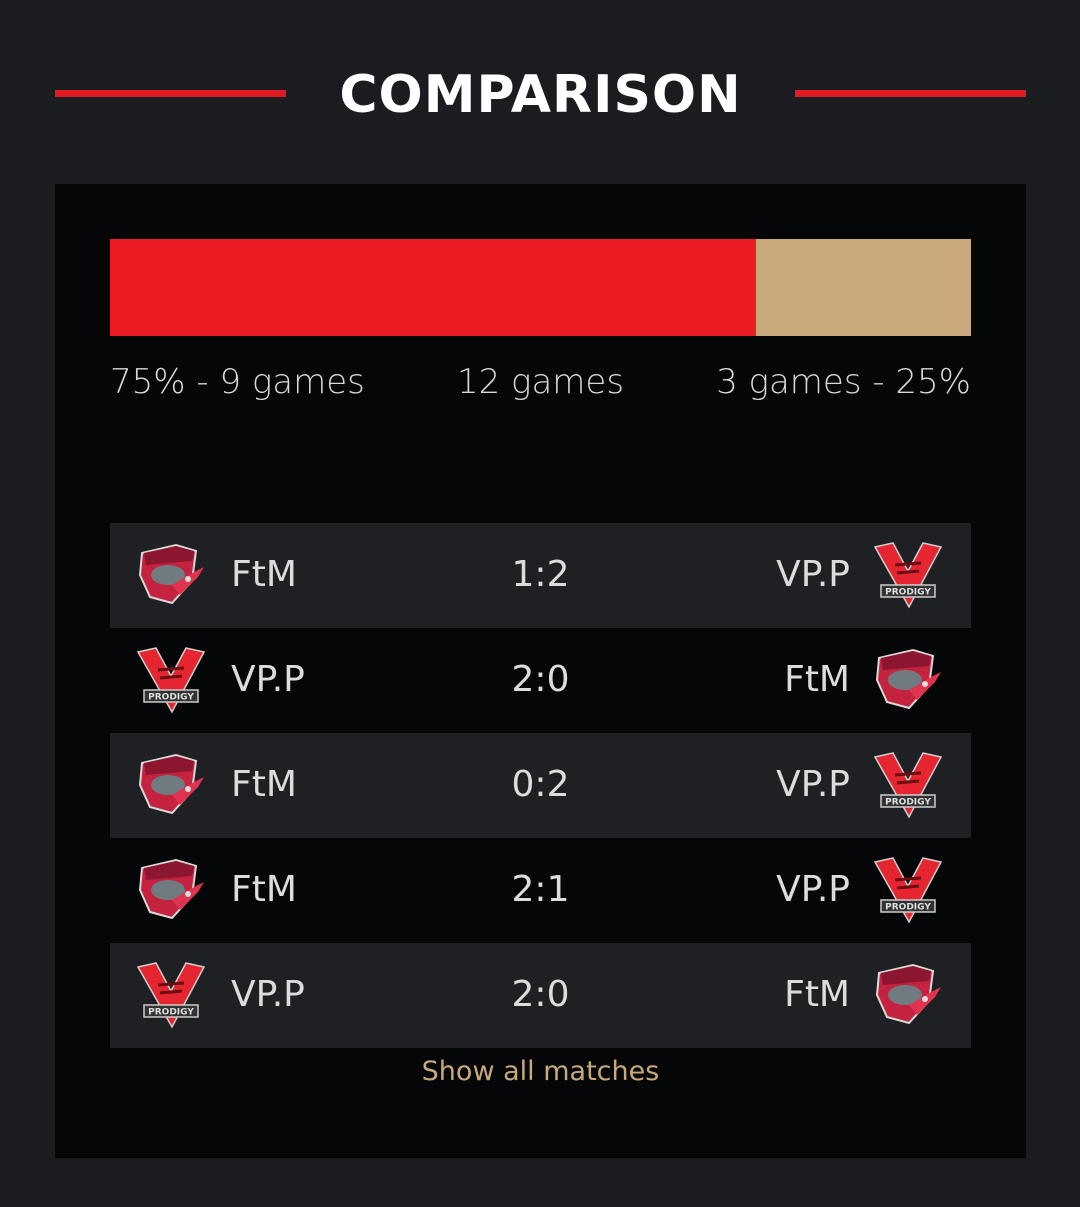 The height and width of the screenshot is (1207, 1080). I want to click on match-row: FtM 0:2 VP.P PRODIGY, so click(540, 785).